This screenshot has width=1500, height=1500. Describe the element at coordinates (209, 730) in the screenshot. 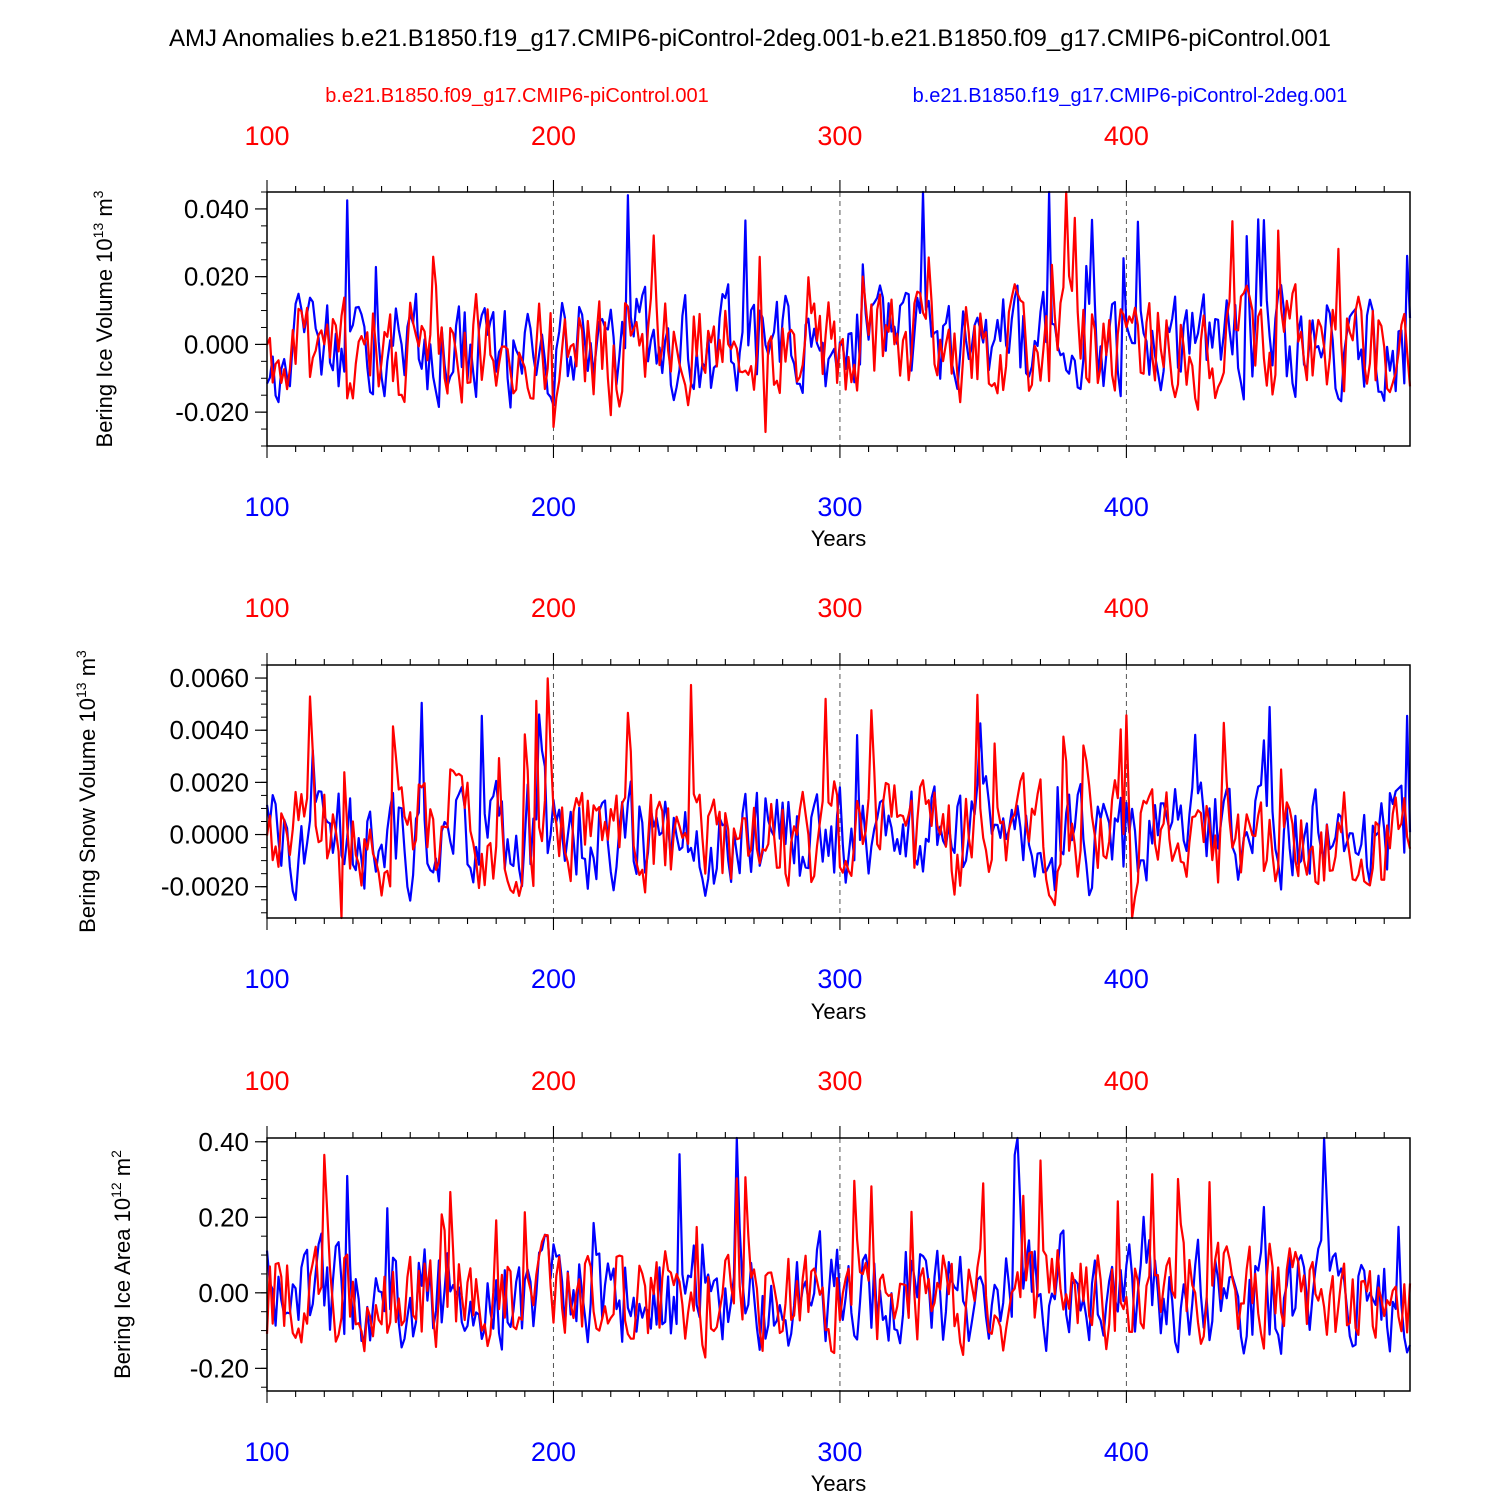

I see `ytick-label: 0.0040` at that location.